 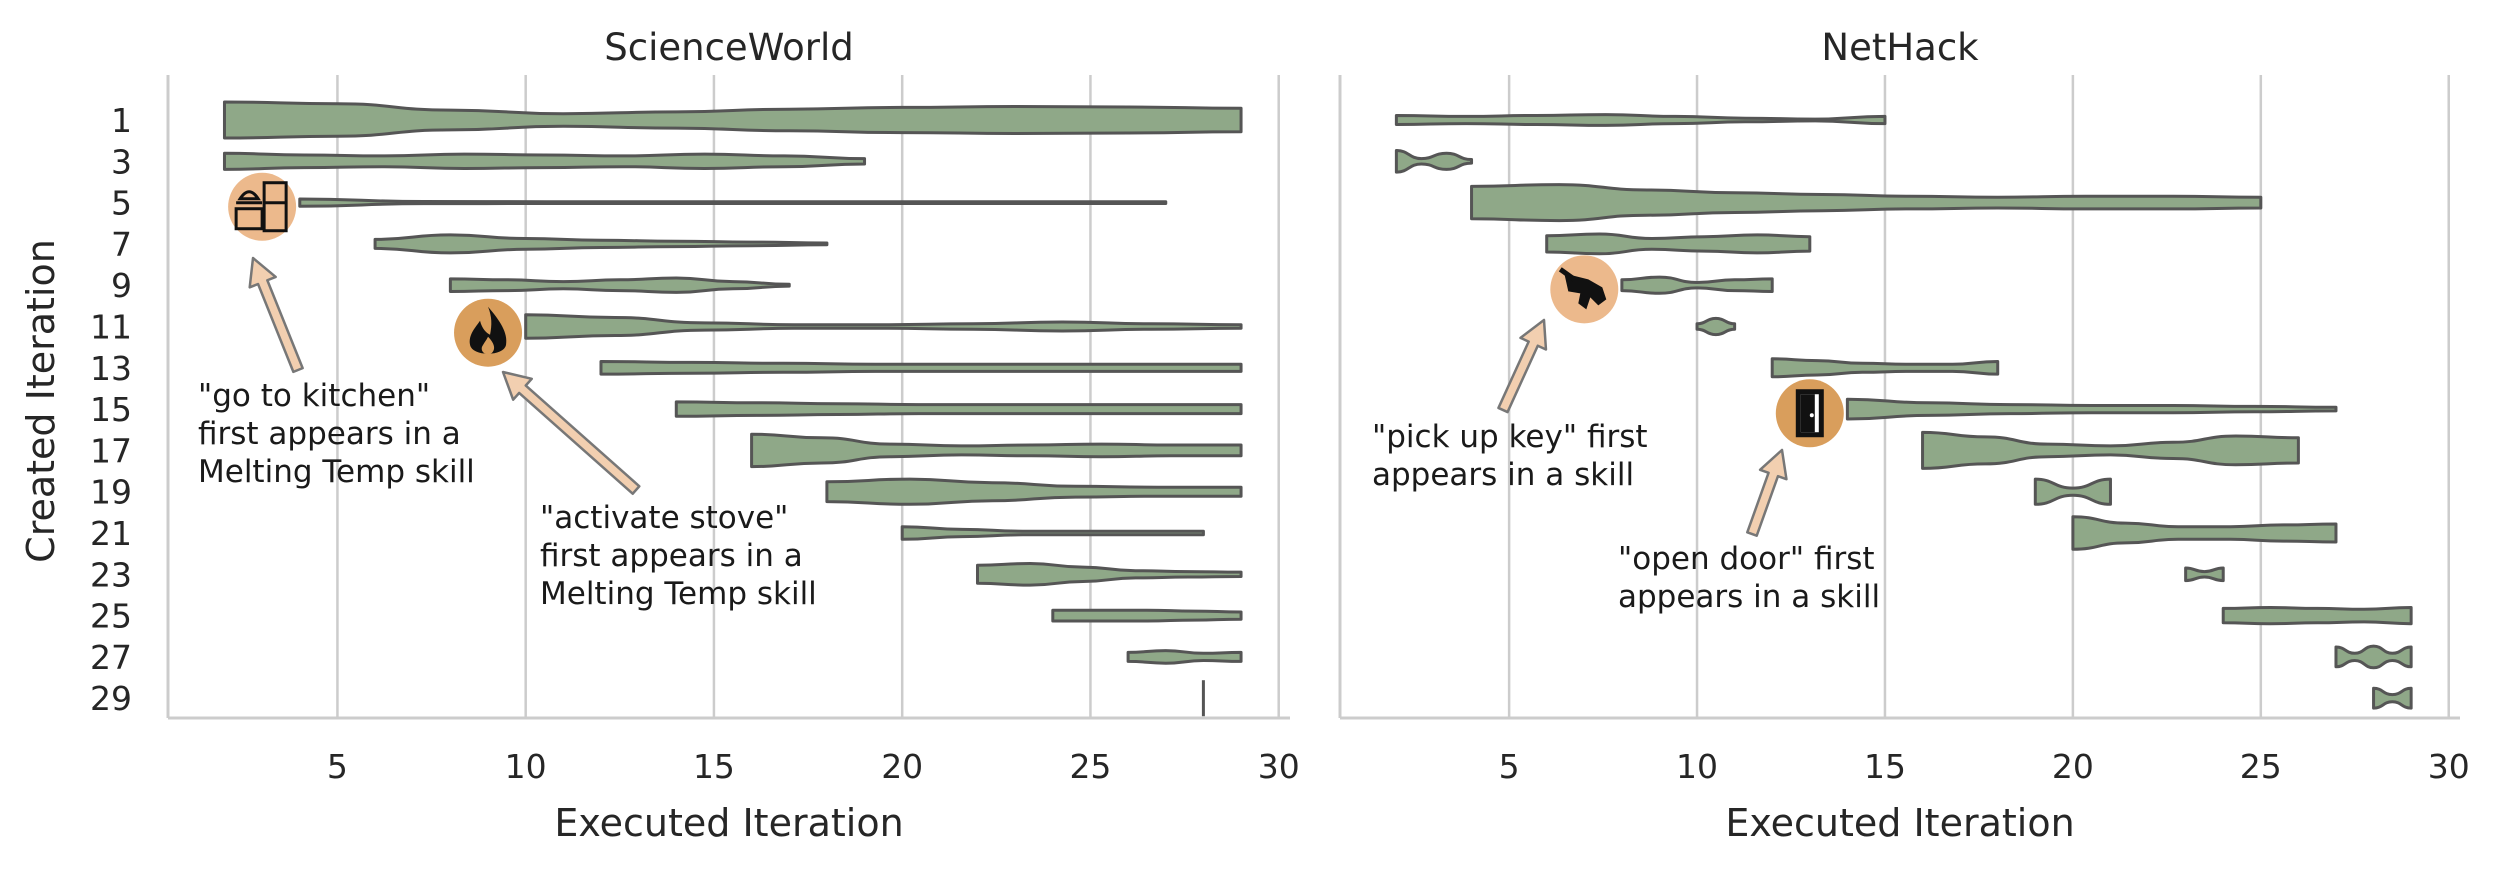 What do you see at coordinates (111, 450) in the screenshot?
I see `y-tick-label: 17` at bounding box center [111, 450].